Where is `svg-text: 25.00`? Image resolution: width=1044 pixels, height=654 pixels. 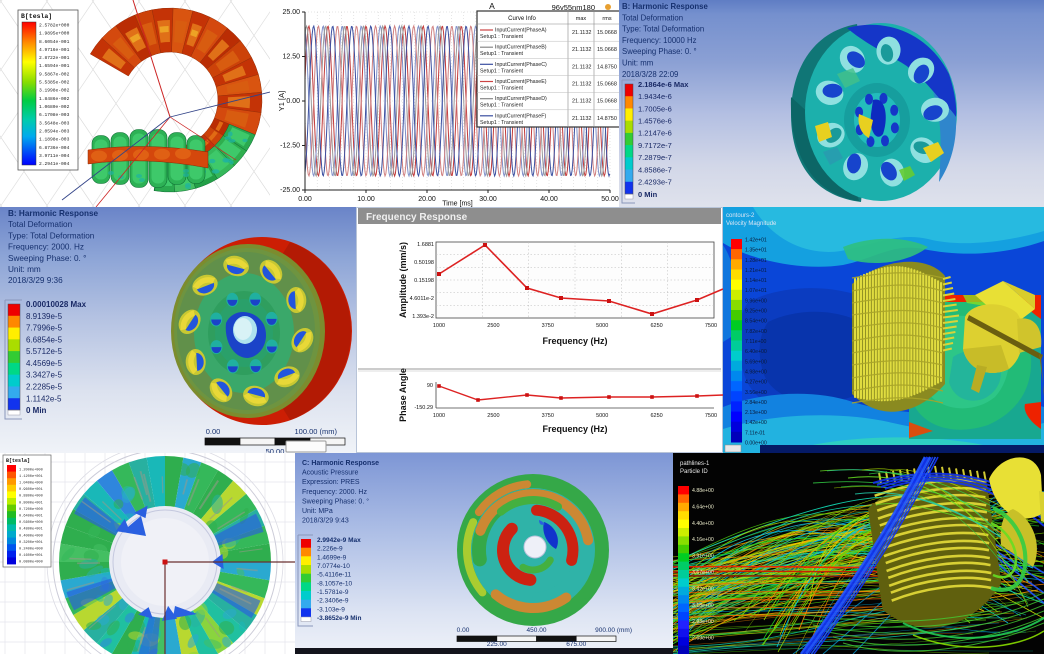
svg-text: 25.00 is located at coordinates (291, 12).